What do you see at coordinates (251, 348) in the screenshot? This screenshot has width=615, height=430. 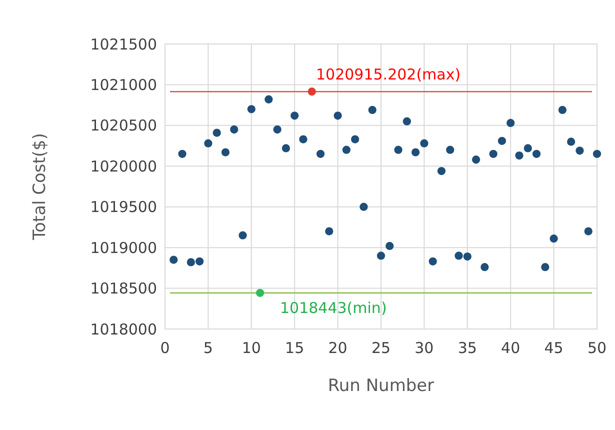 I see `x-tick-label: 10` at bounding box center [251, 348].